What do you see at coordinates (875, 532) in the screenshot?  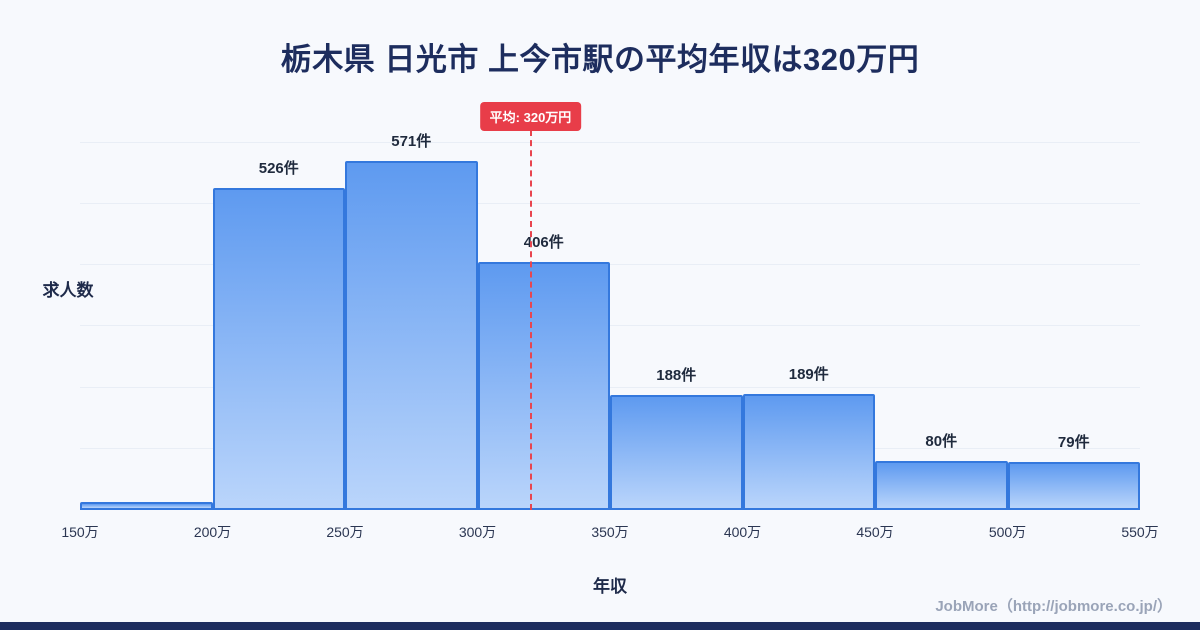 I see `x-axis-tick-label: 450万` at bounding box center [875, 532].